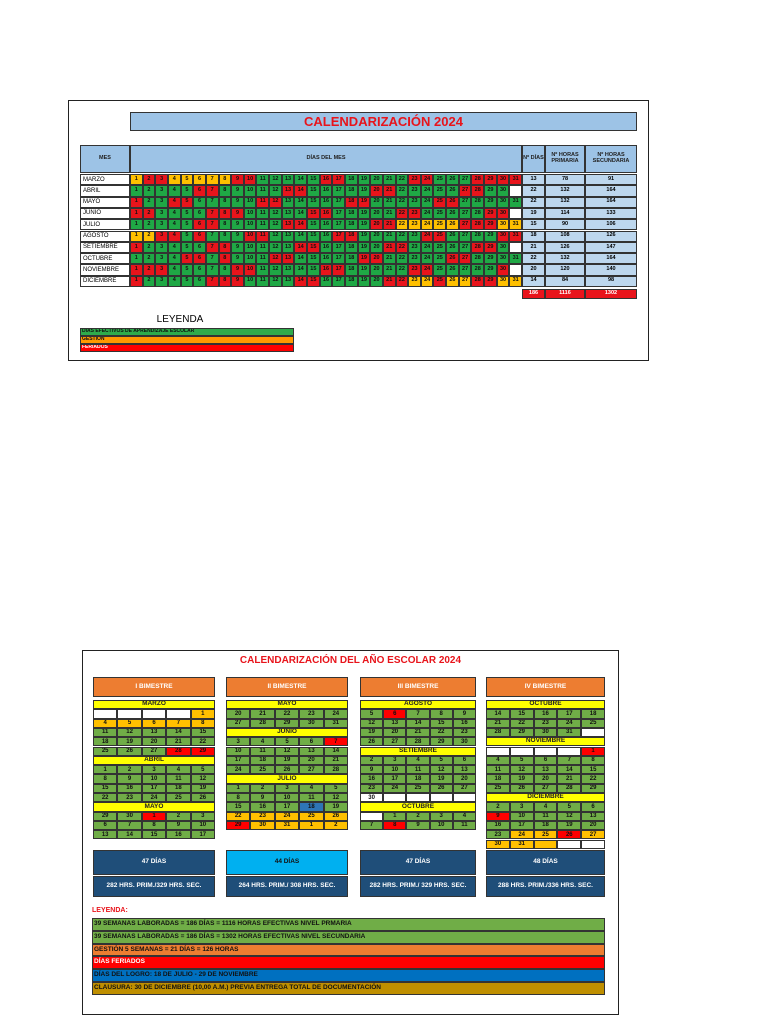 This screenshot has width=768, height=1024. I want to click on day-cell: 3, so click(161, 180).